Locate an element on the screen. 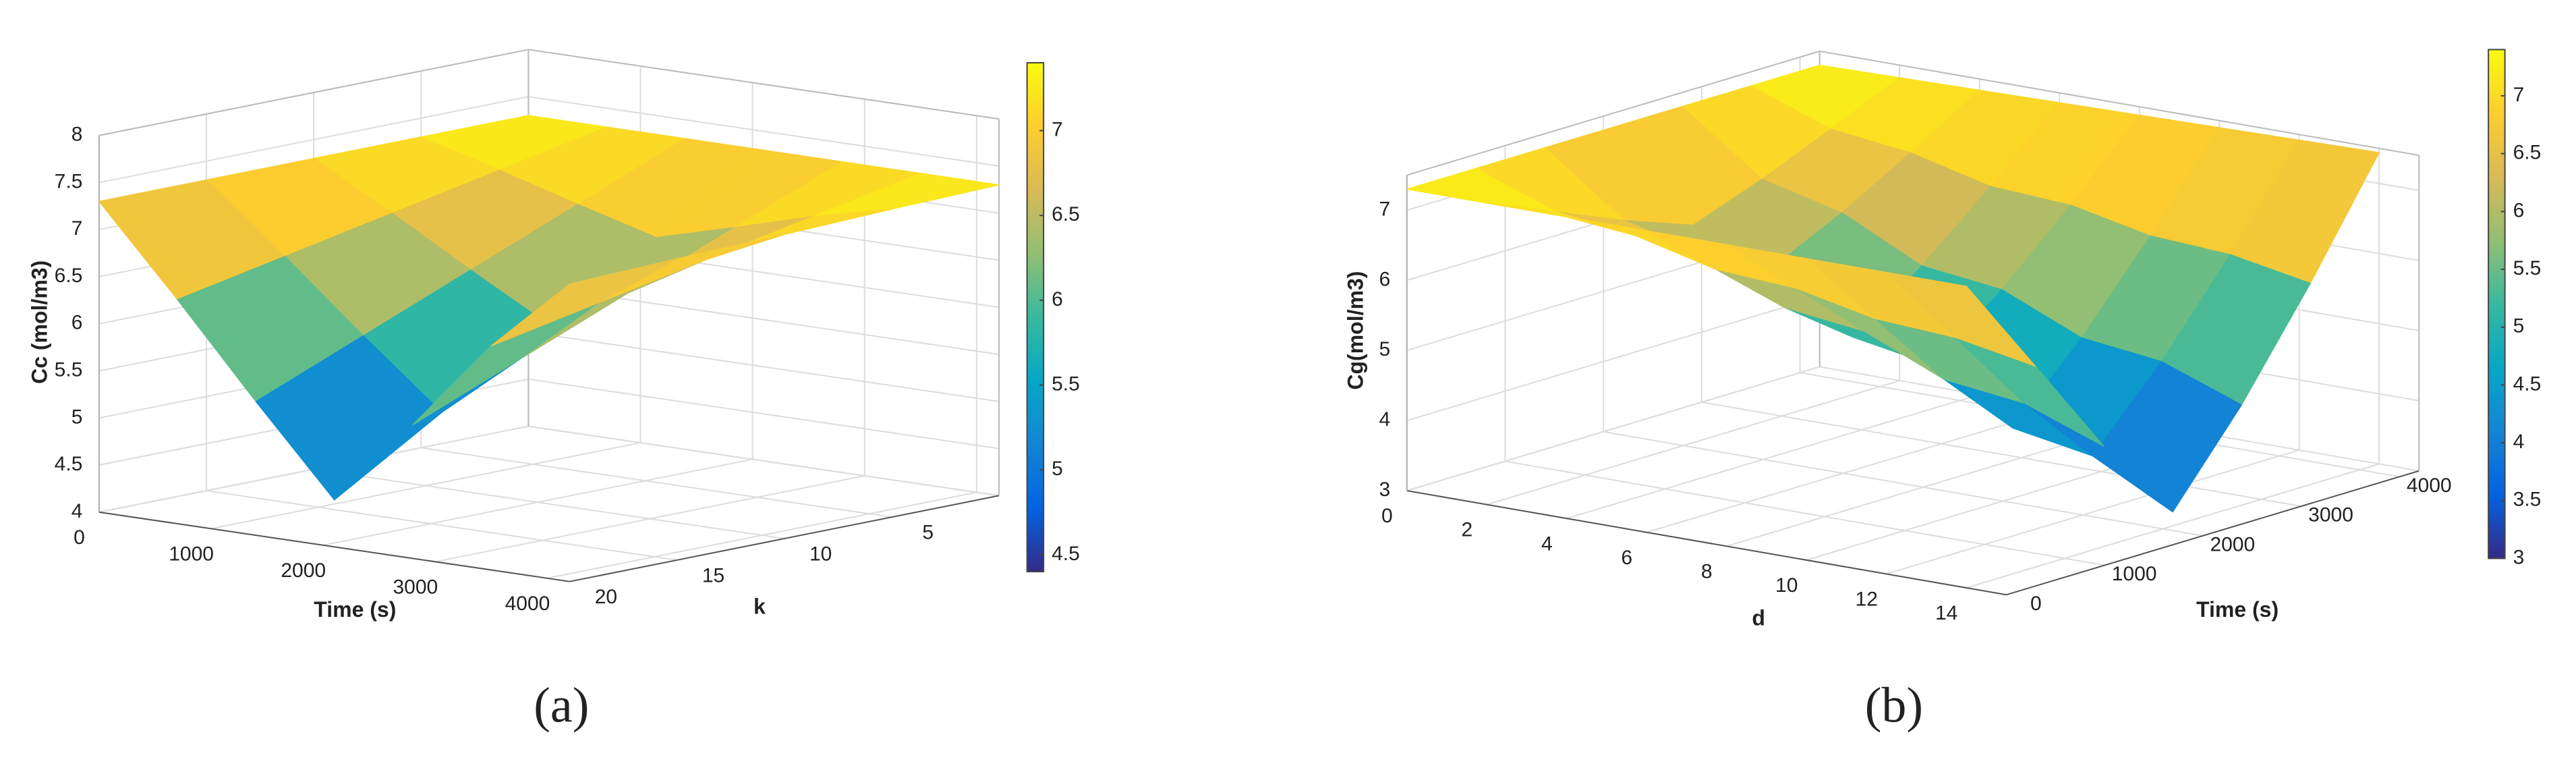 Image resolution: width=2576 pixels, height=766 pixels. x-tick-label: 6 is located at coordinates (1626, 558).